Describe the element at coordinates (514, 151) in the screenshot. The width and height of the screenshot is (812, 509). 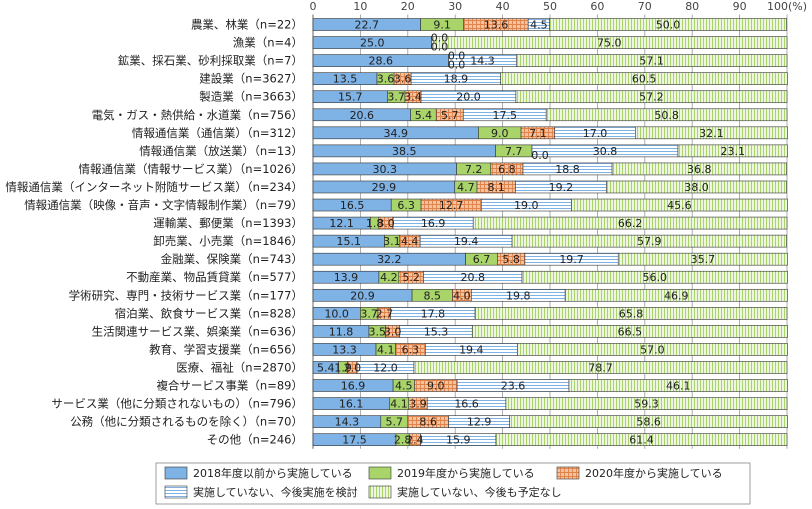
I see `value-label: 7.7` at that location.